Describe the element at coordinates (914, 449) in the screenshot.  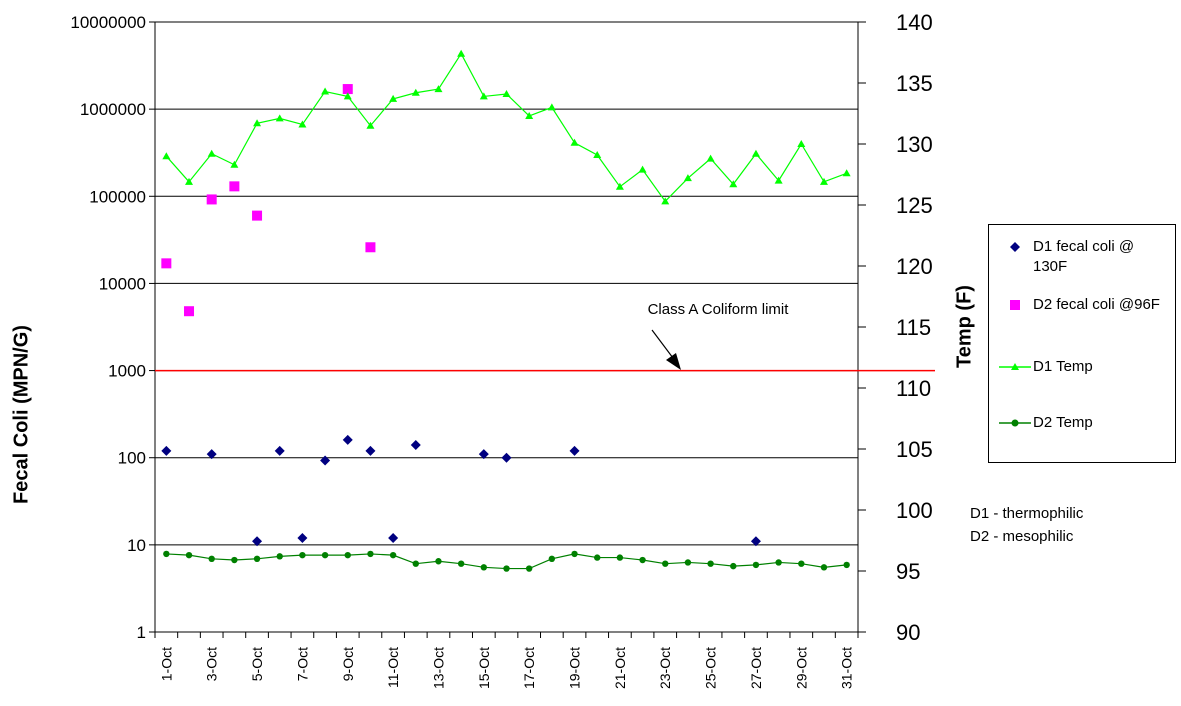
I see `y-right-tick-label: 105` at that location.